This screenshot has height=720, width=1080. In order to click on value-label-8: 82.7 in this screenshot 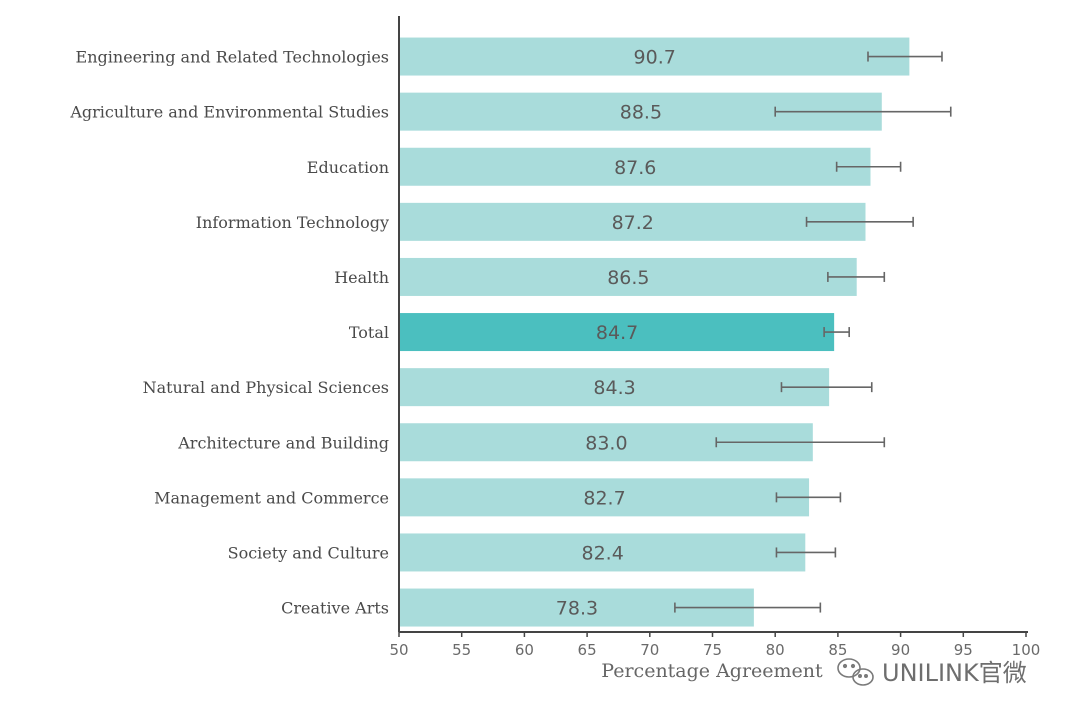, I will do `click(604, 498)`.